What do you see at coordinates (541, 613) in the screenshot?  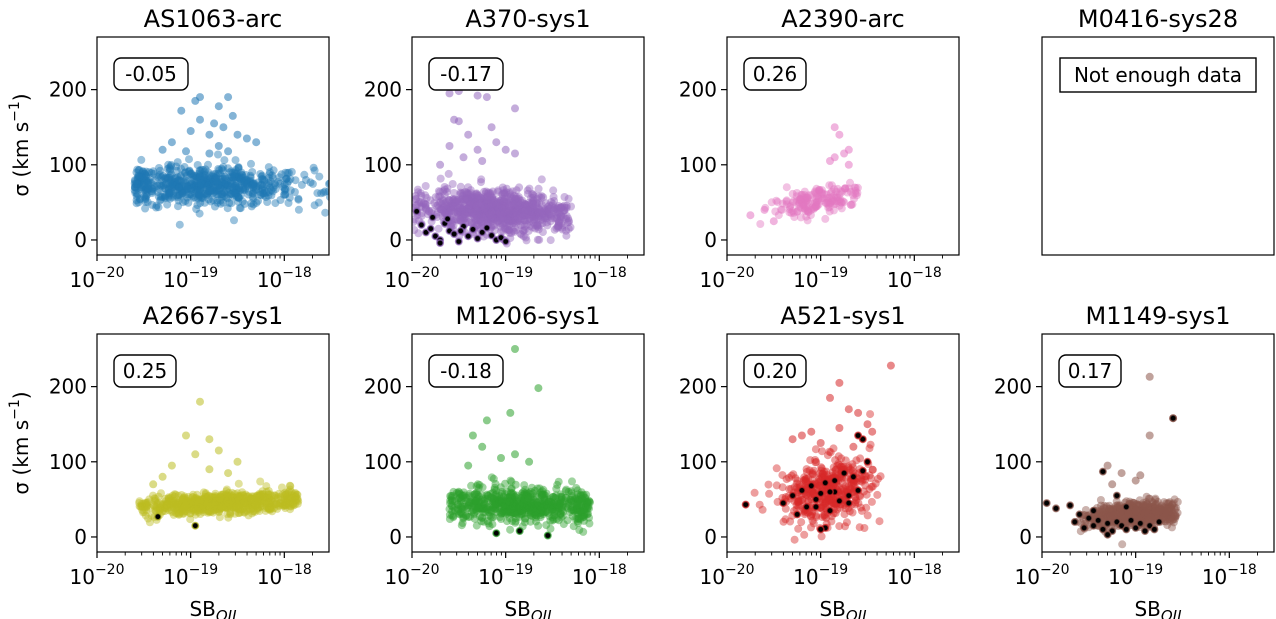 I see `x-axis-label-subscript: OII` at bounding box center [541, 613].